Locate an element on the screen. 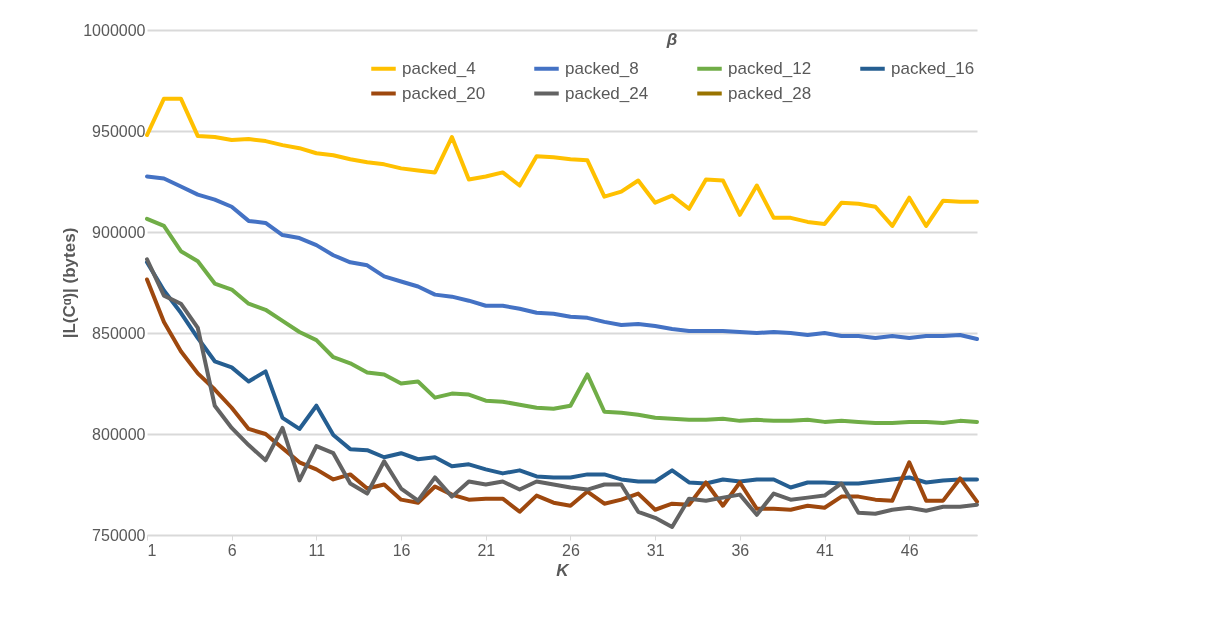 The image size is (1229, 639). y-tick-label: 1000000 is located at coordinates (114, 30).